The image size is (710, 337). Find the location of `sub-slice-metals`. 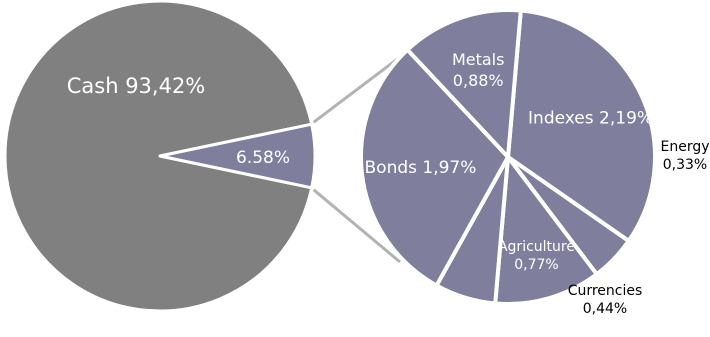

sub-slice-metals is located at coordinates (464, 83).